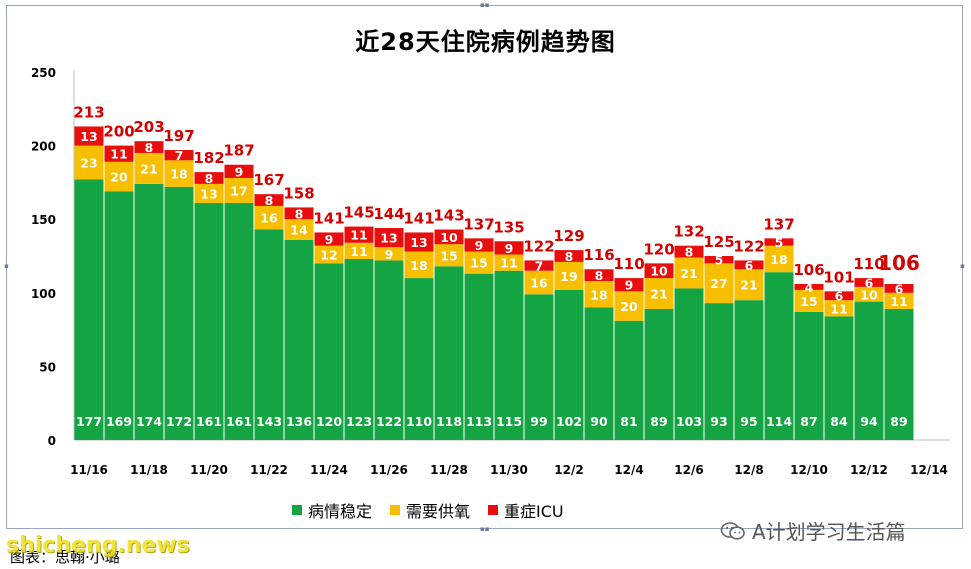 The height and width of the screenshot is (569, 971). What do you see at coordinates (534, 511) in the screenshot?
I see `legend-label-icu: 重症ICU` at bounding box center [534, 511].